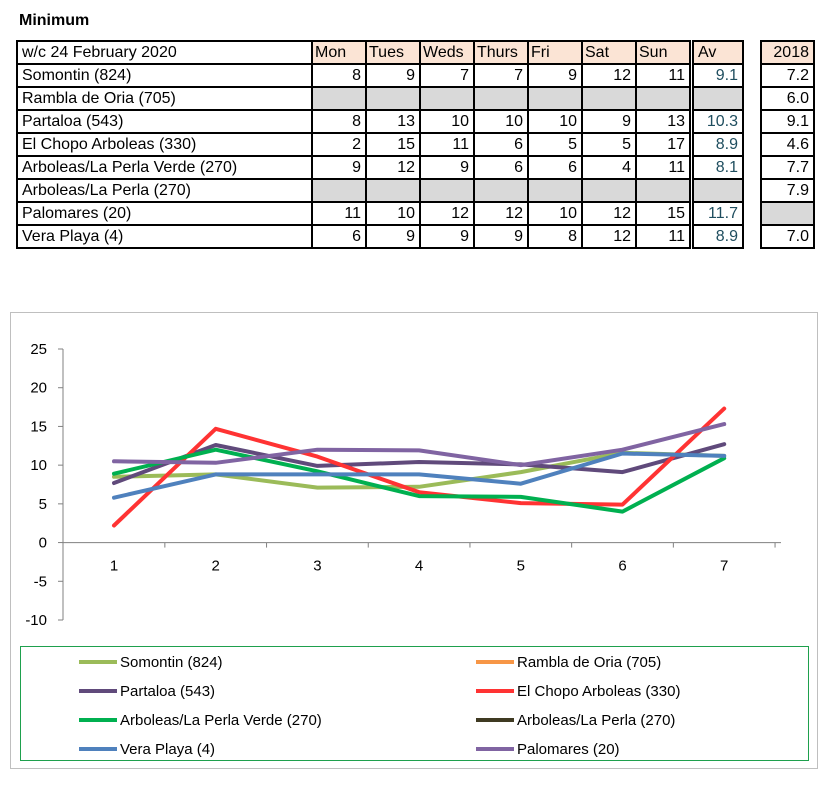 The height and width of the screenshot is (800, 821). I want to click on day-header: Mon, so click(339, 52).